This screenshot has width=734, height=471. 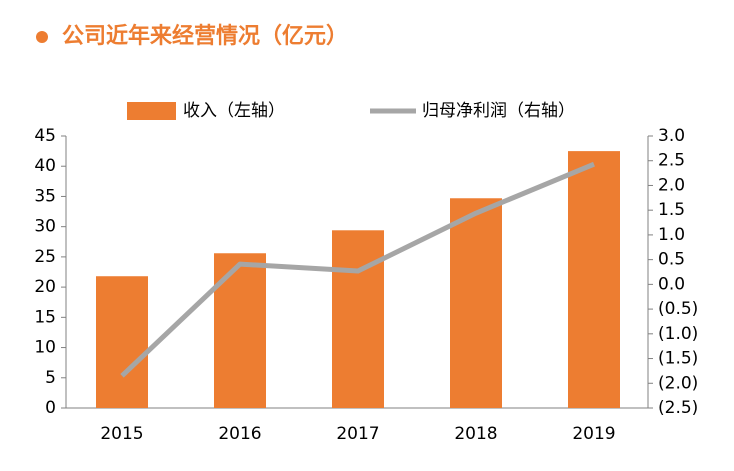 I want to click on y2-tick-label: 1.5, so click(x=671, y=210).